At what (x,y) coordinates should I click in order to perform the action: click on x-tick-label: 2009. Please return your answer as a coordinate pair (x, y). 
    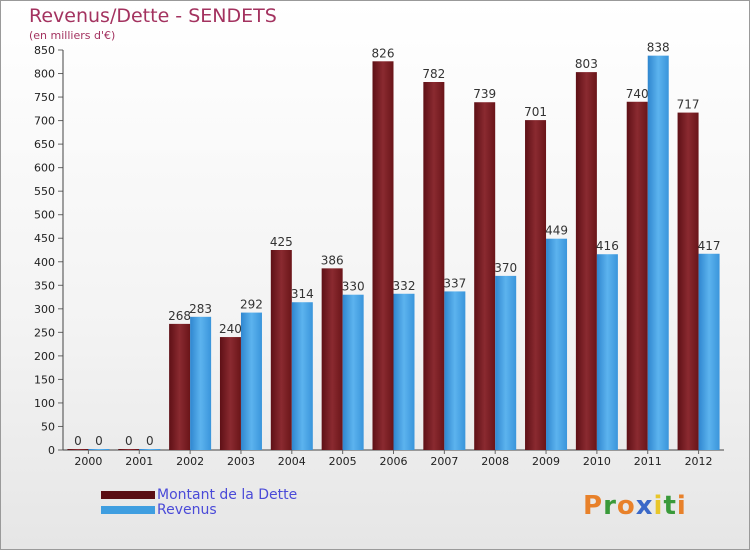
    Looking at the image, I should click on (546, 461).